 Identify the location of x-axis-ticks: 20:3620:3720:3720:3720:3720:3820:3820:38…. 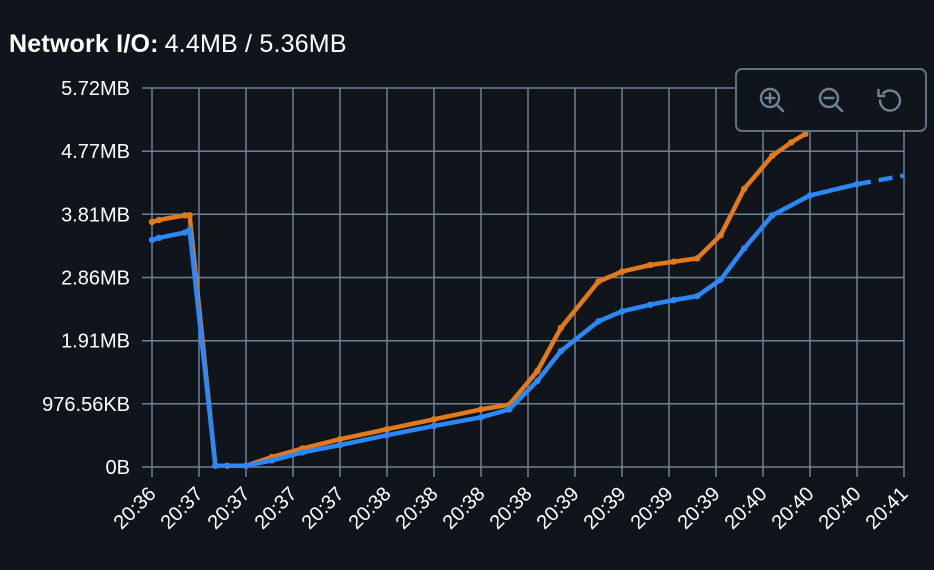
(511, 508).